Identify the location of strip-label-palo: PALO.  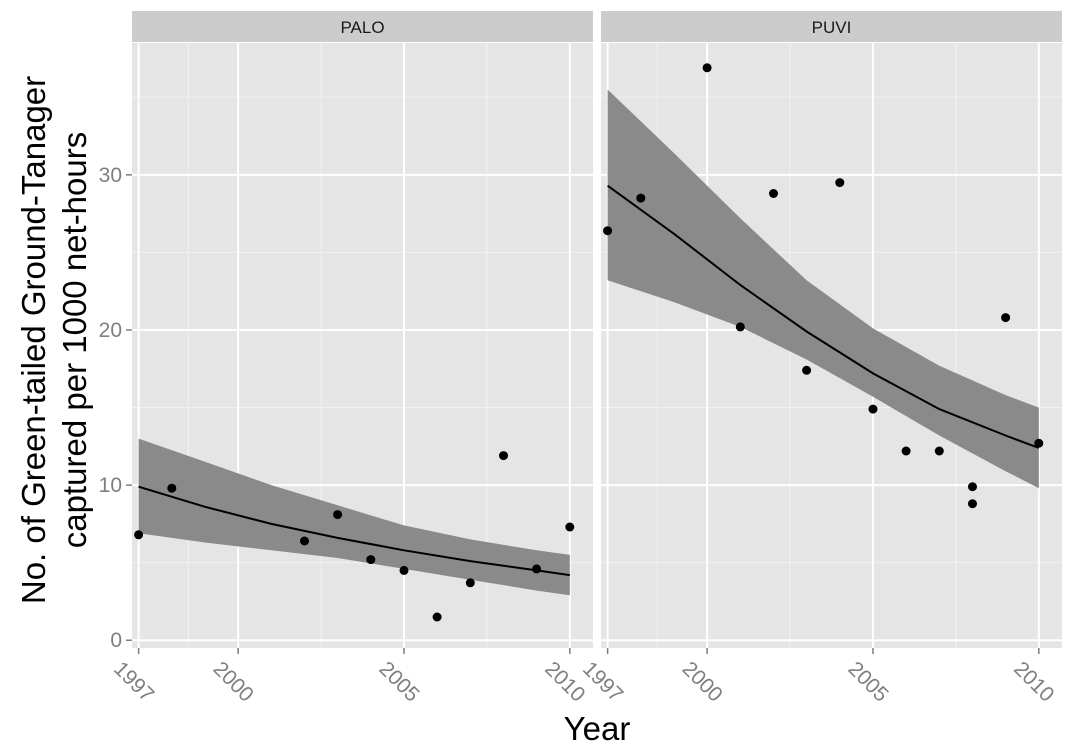
(362, 27).